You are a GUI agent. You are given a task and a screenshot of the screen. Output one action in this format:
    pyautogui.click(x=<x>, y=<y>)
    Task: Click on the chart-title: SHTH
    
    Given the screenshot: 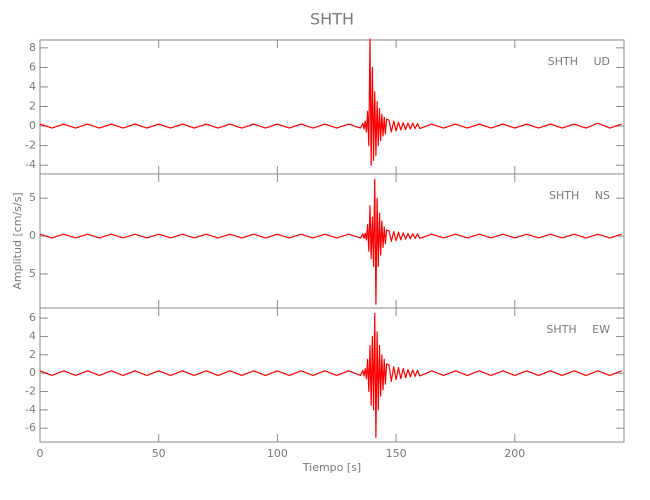 What is the action you would take?
    pyautogui.click(x=332, y=19)
    